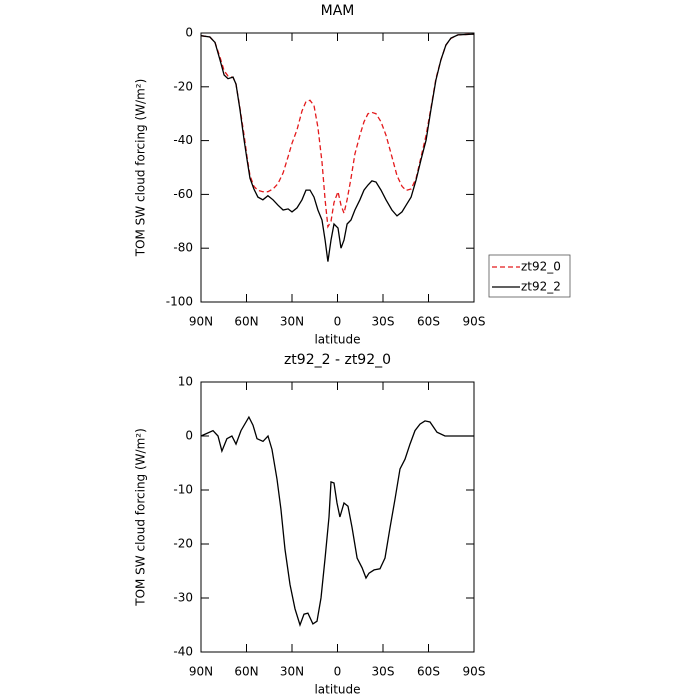 This screenshot has height=700, width=700. I want to click on y-tick-label: -100, so click(179, 302).